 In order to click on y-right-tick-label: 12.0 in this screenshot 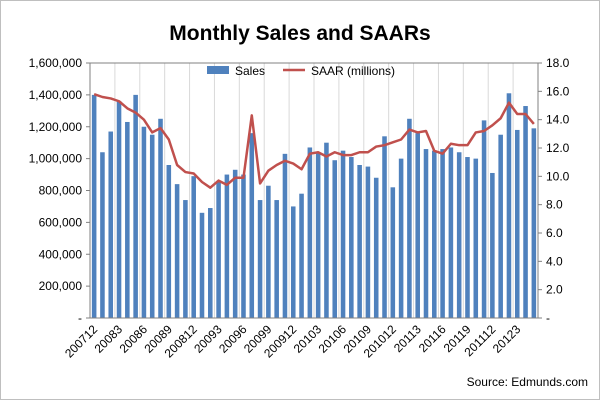, I will do `click(558, 148)`.